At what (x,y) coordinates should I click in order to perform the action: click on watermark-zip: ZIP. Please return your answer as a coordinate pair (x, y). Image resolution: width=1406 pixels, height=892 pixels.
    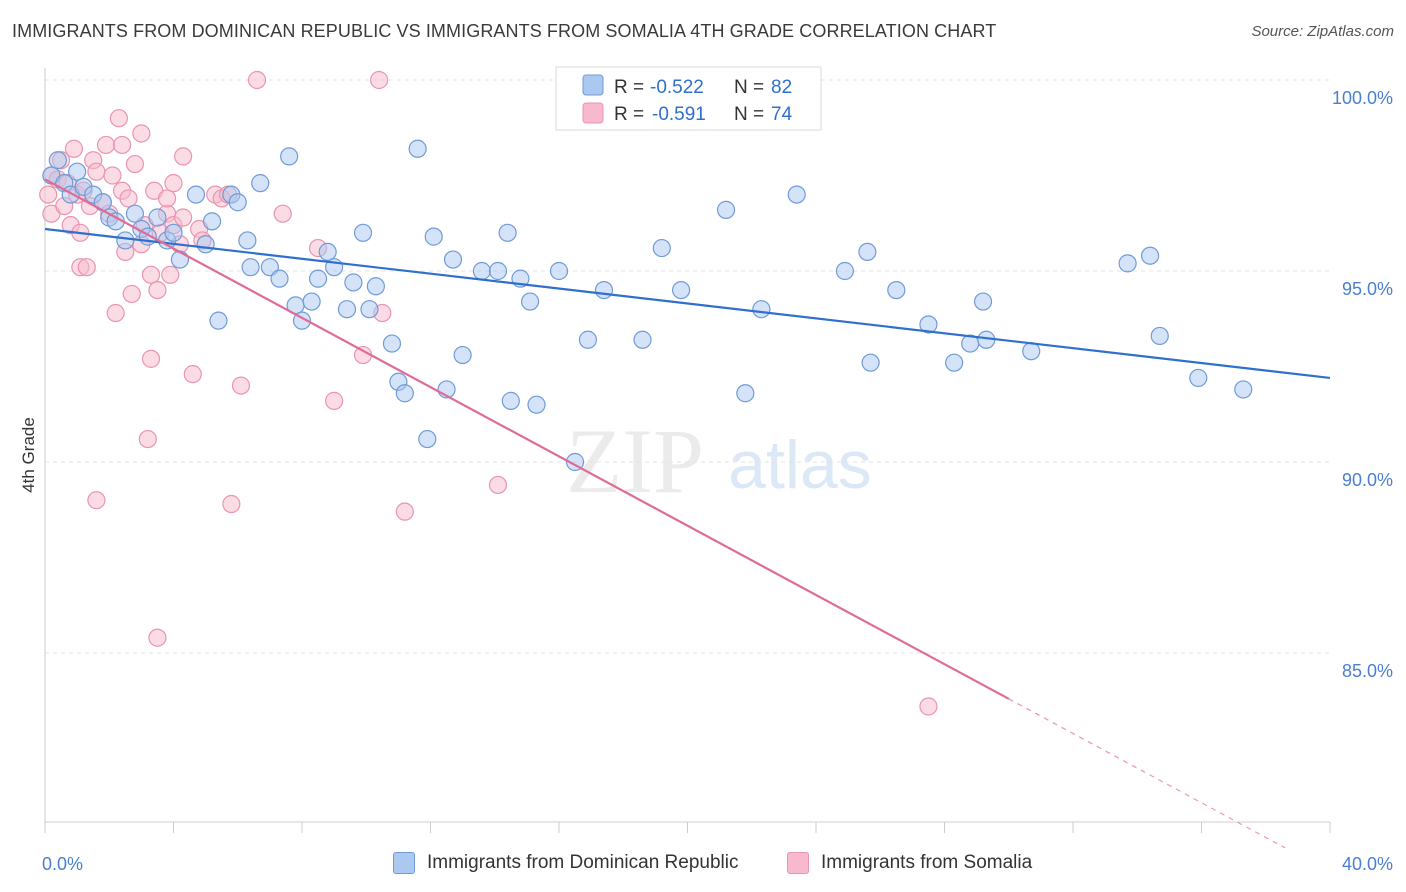
    Looking at the image, I should click on (635, 461).